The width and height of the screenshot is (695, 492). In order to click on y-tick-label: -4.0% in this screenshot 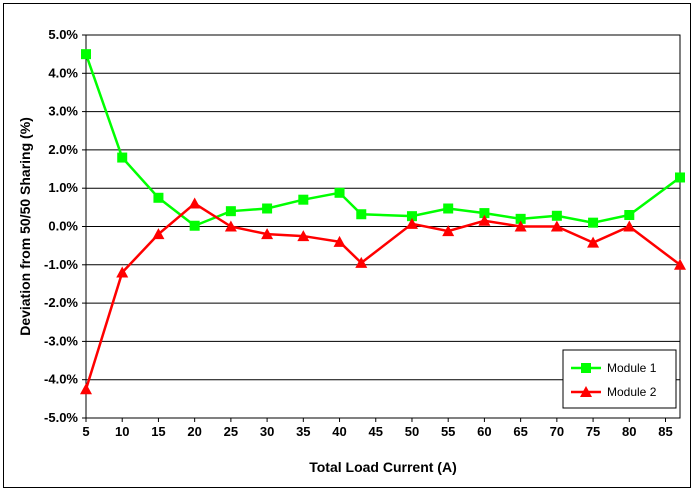, I will do `click(61, 379)`.